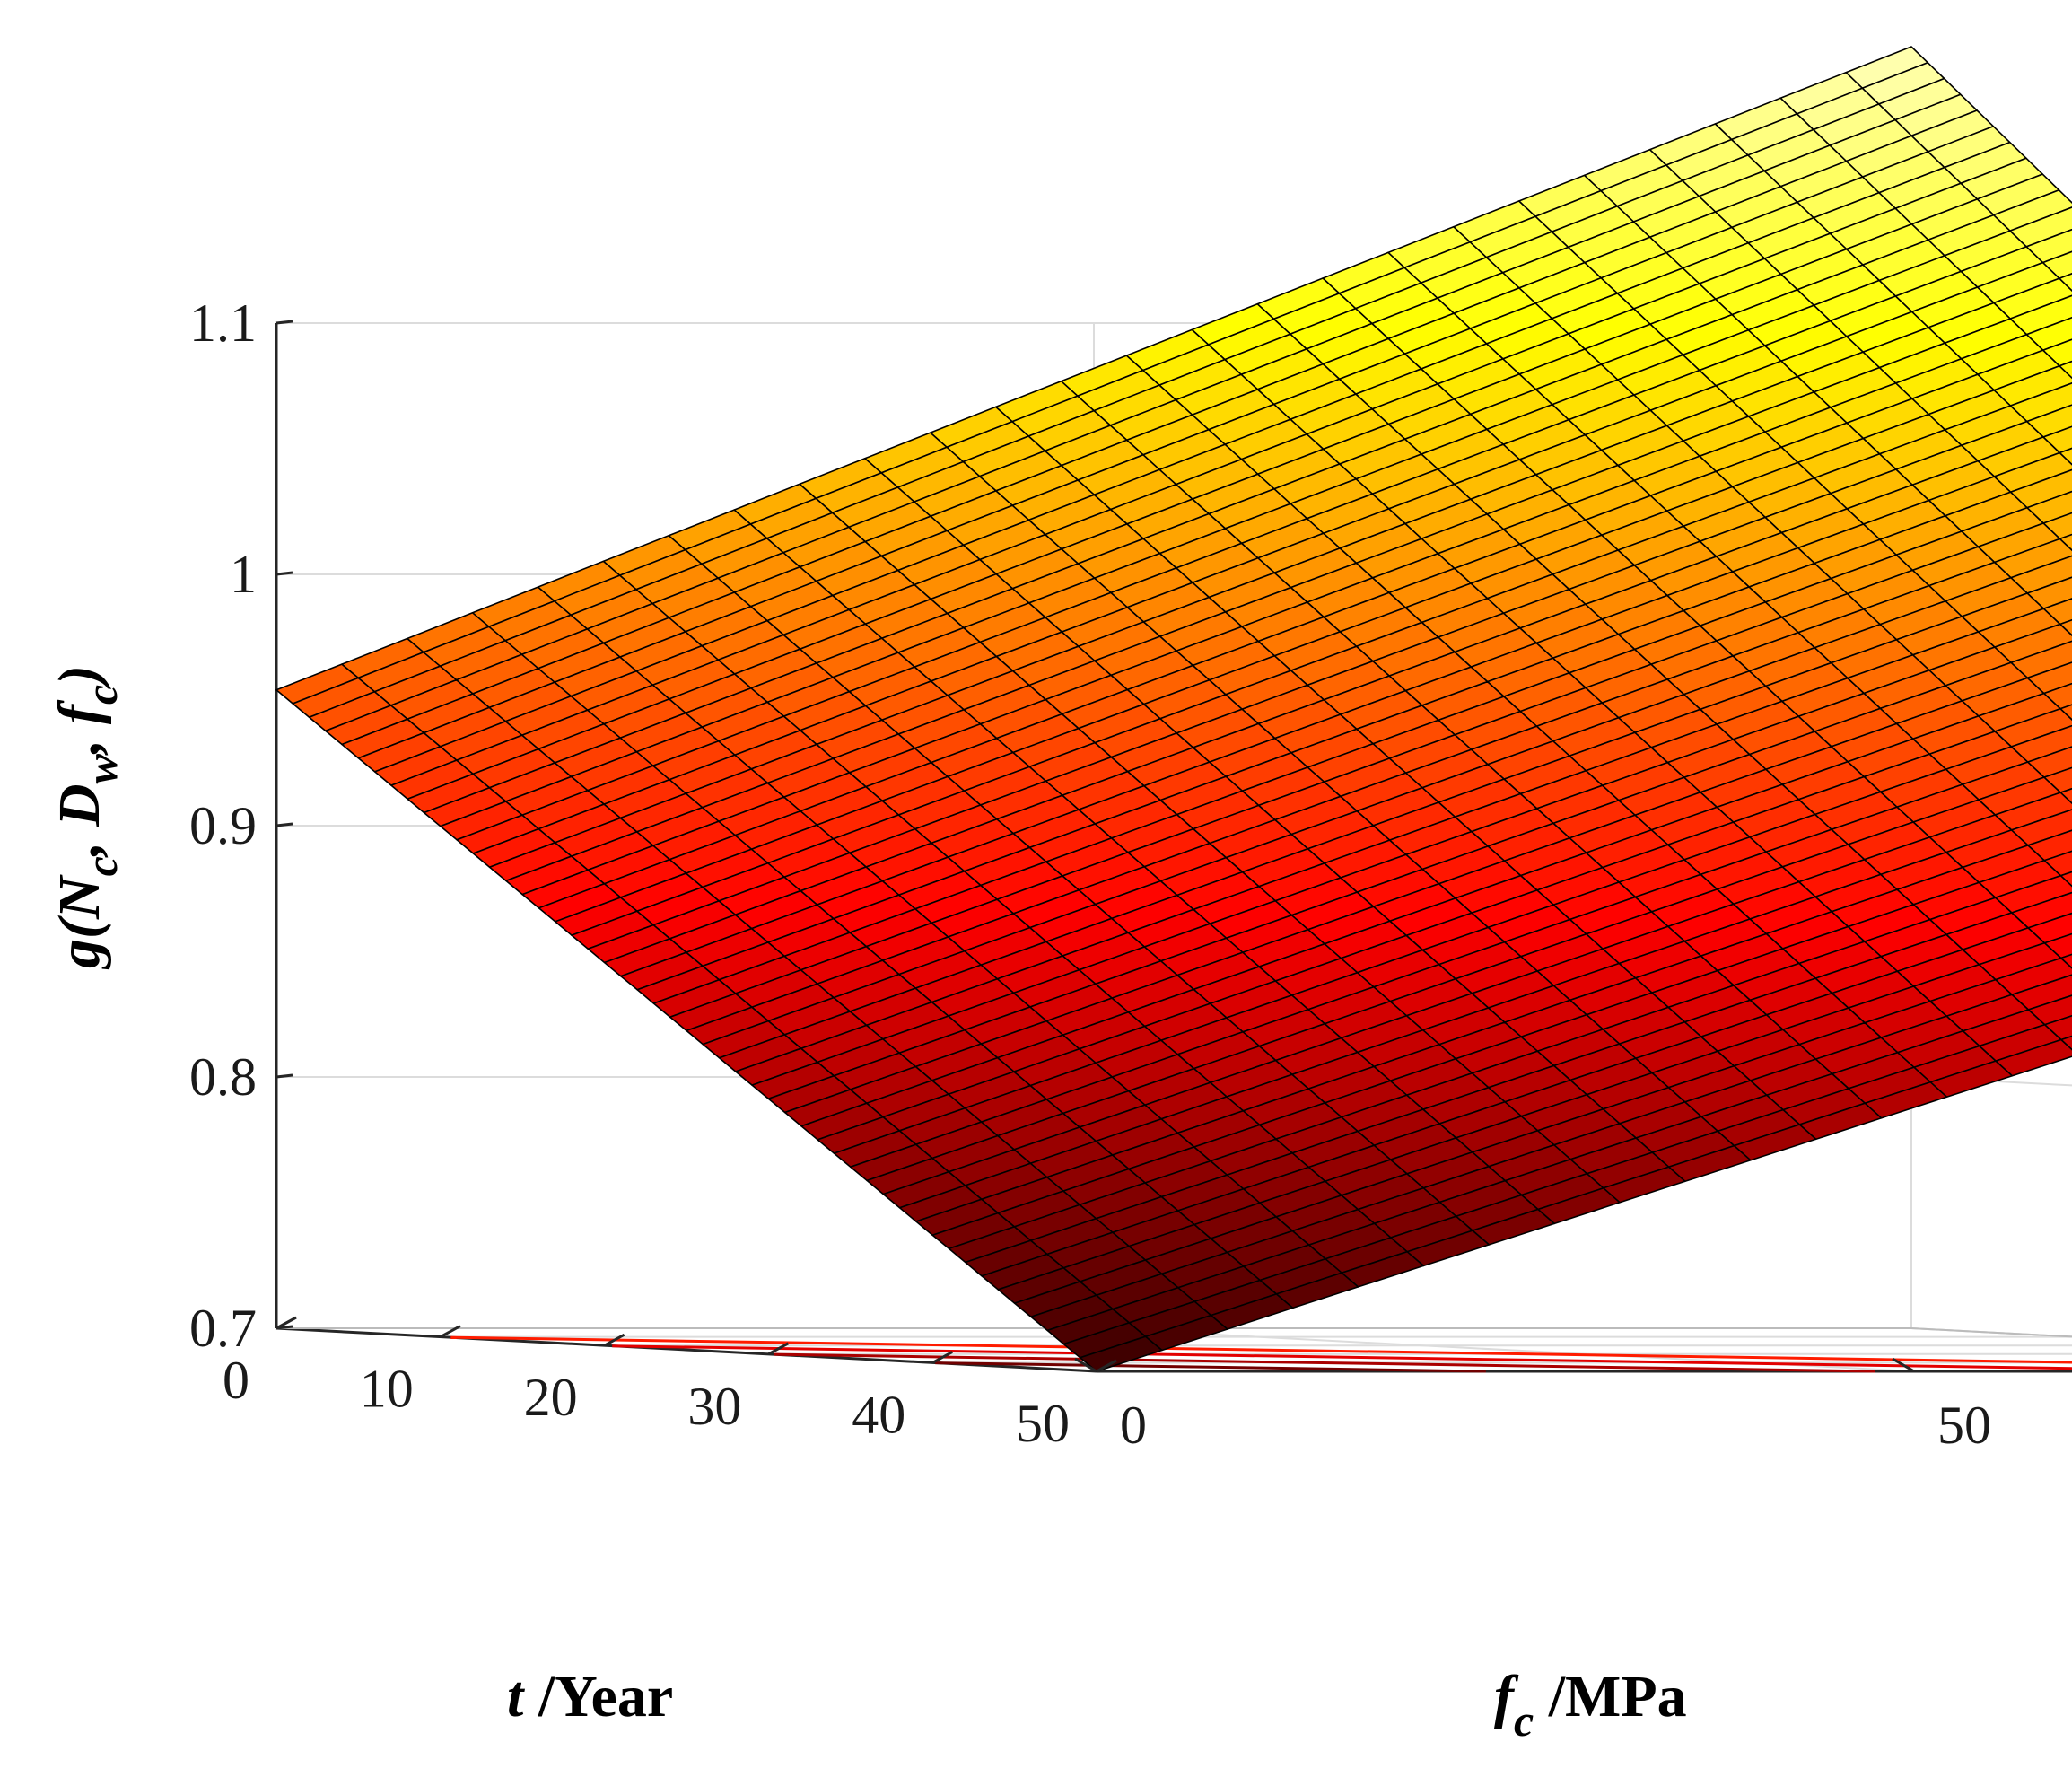 The width and height of the screenshot is (2072, 1777). Describe the element at coordinates (878, 1414) in the screenshot. I see `x-tick-label: 40` at that location.